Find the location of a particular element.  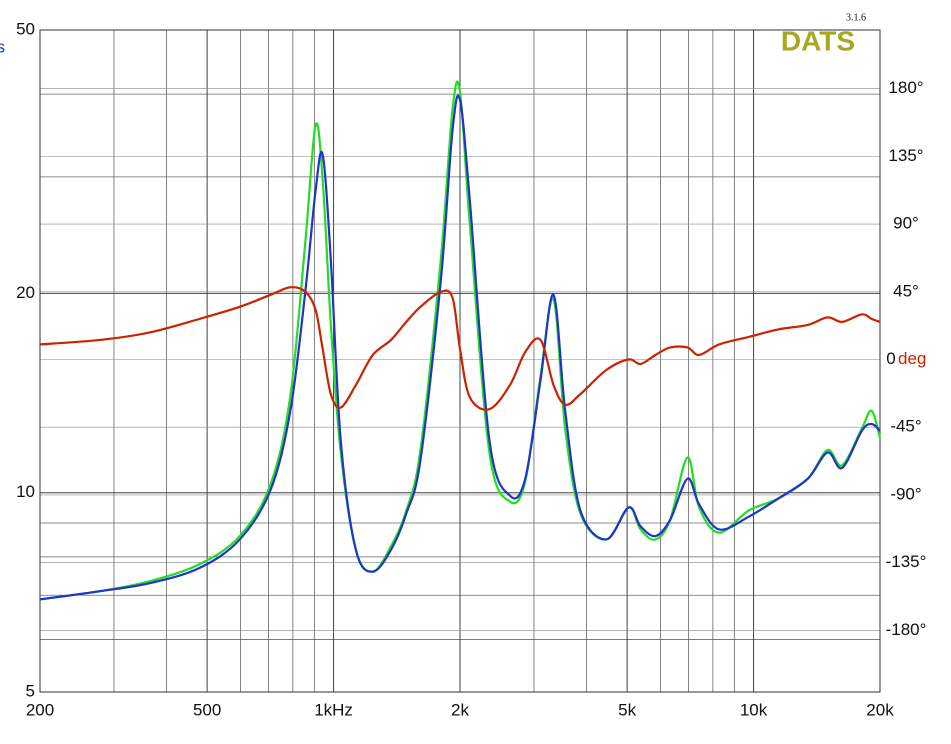

y2-tick-label: 90° is located at coordinates (906, 223).